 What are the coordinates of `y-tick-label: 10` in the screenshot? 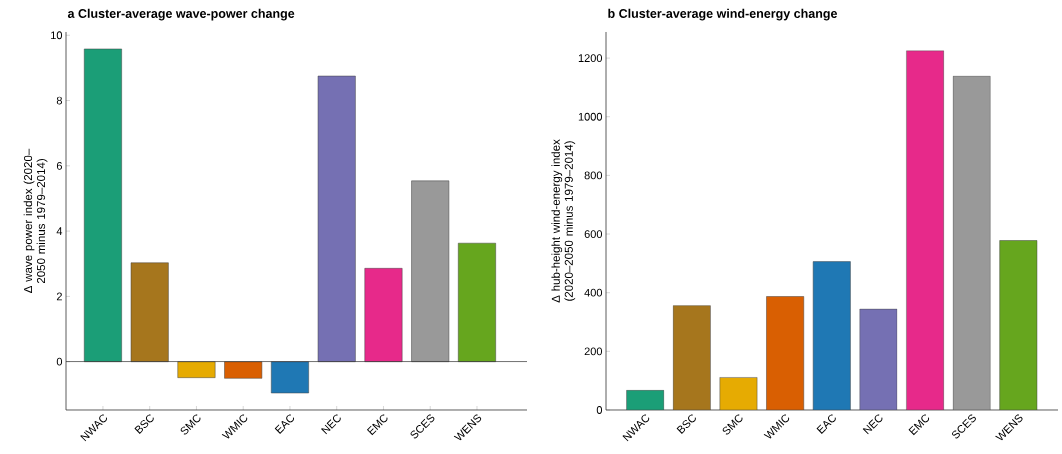 It's located at (57, 35).